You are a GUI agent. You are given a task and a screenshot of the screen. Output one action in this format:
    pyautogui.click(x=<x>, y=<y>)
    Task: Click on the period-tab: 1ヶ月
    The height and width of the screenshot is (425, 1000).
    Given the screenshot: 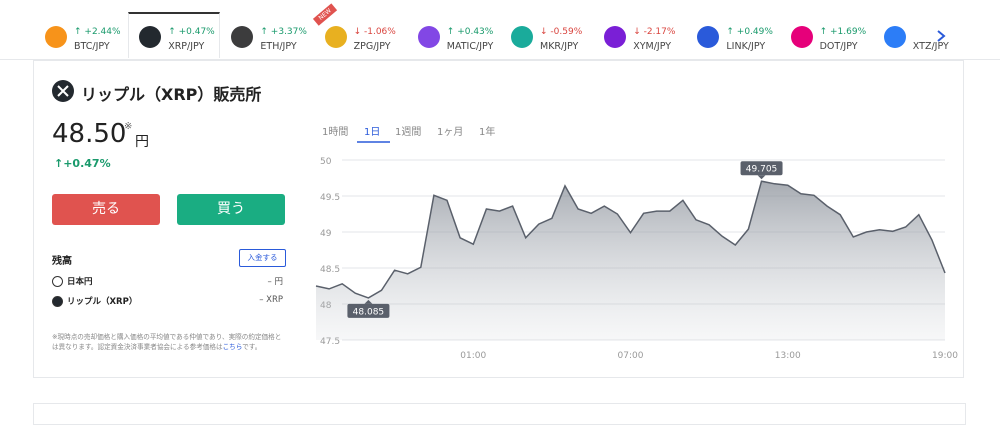 What is the action you would take?
    pyautogui.click(x=450, y=132)
    